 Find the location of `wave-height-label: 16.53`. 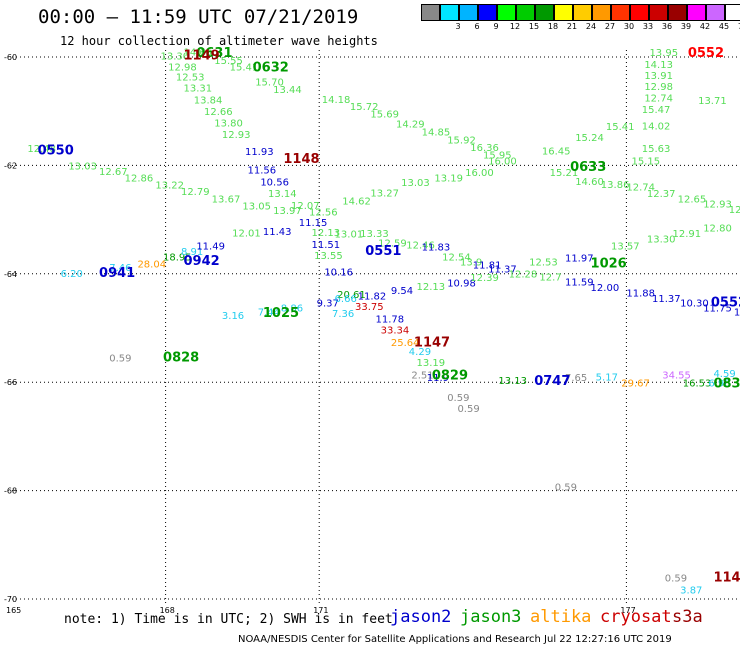

wave-height-label: 16.53 is located at coordinates (697, 384).